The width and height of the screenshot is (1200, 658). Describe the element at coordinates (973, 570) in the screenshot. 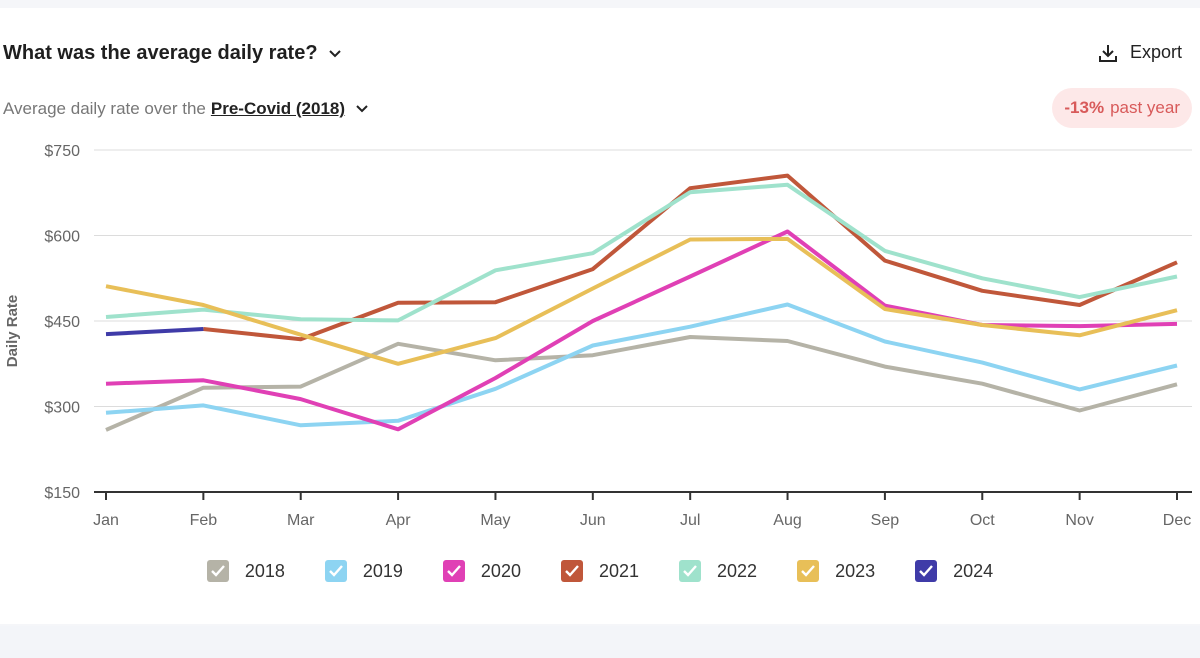

I see `legend-label: 2024` at that location.